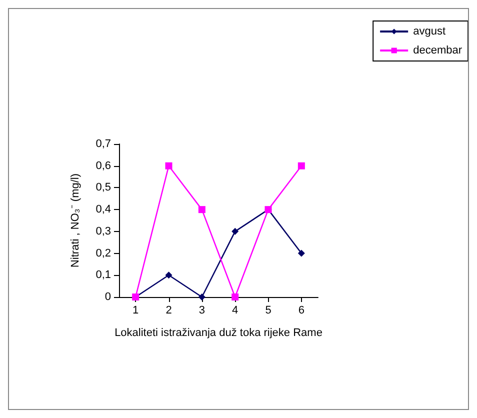 The image size is (477, 418). What do you see at coordinates (135, 310) in the screenshot?
I see `x-tick-label: 1` at bounding box center [135, 310].